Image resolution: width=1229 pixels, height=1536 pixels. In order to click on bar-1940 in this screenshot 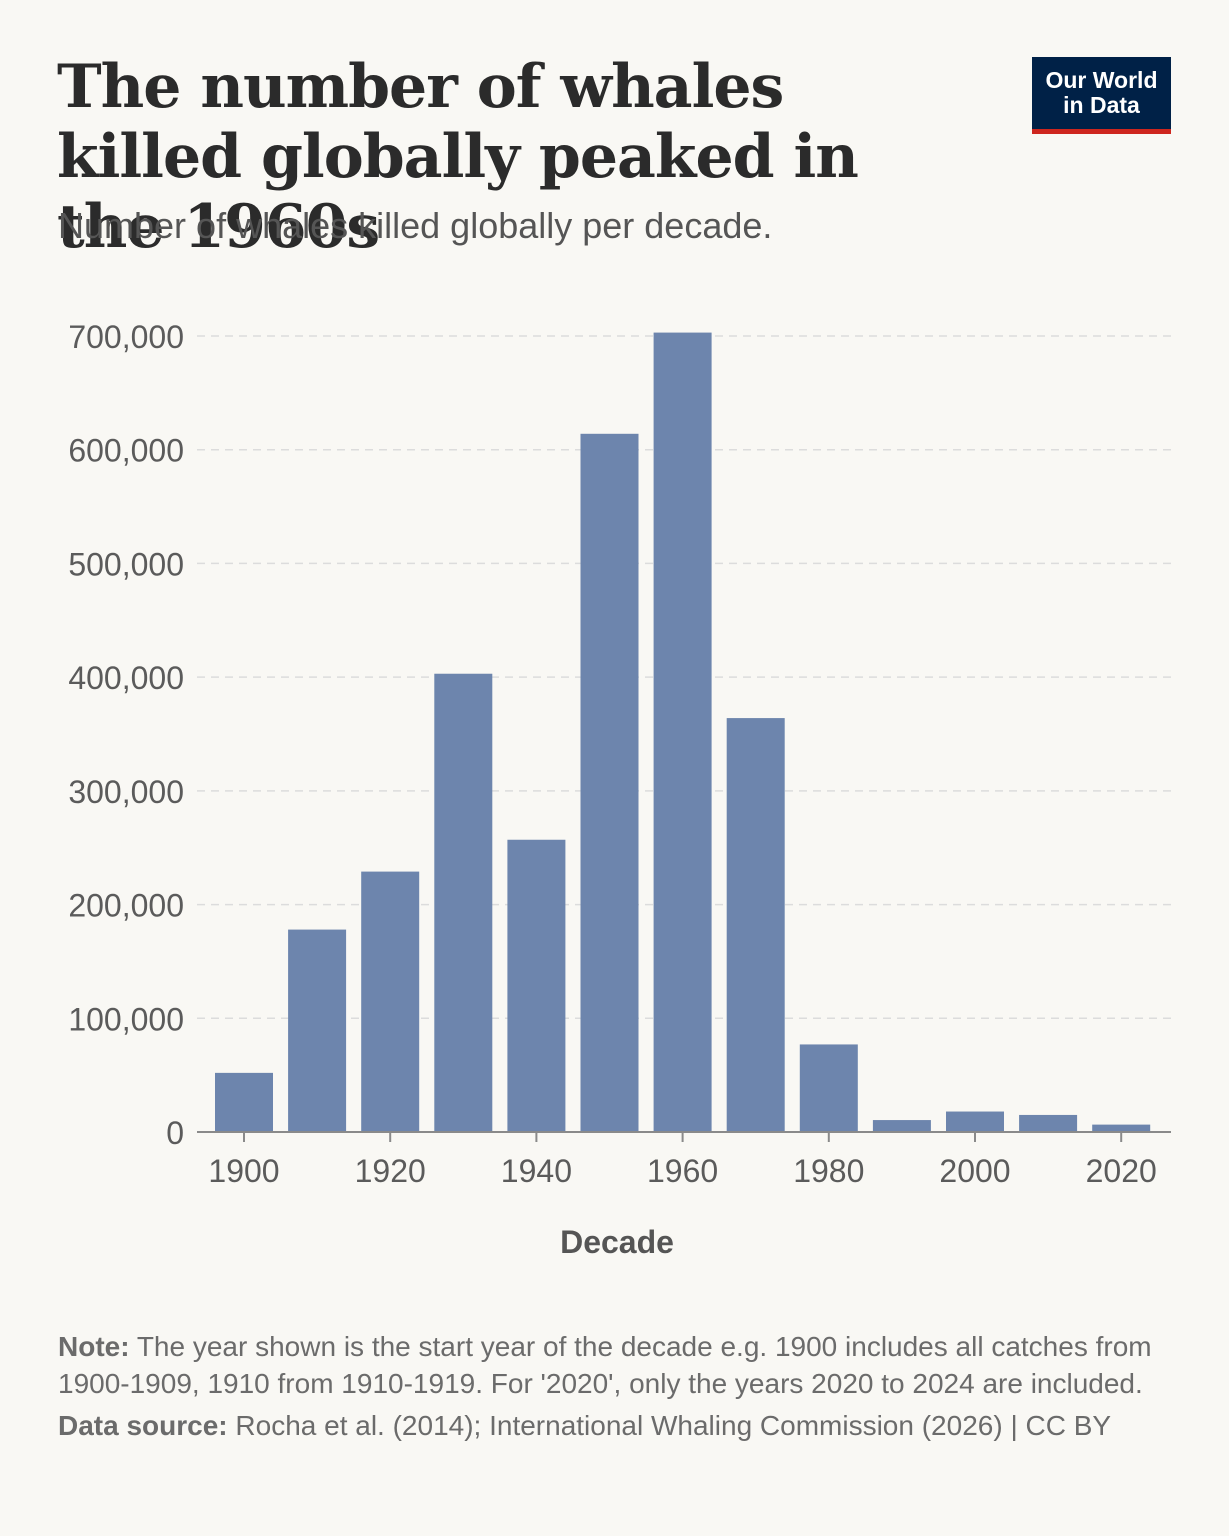, I will do `click(536, 985)`.